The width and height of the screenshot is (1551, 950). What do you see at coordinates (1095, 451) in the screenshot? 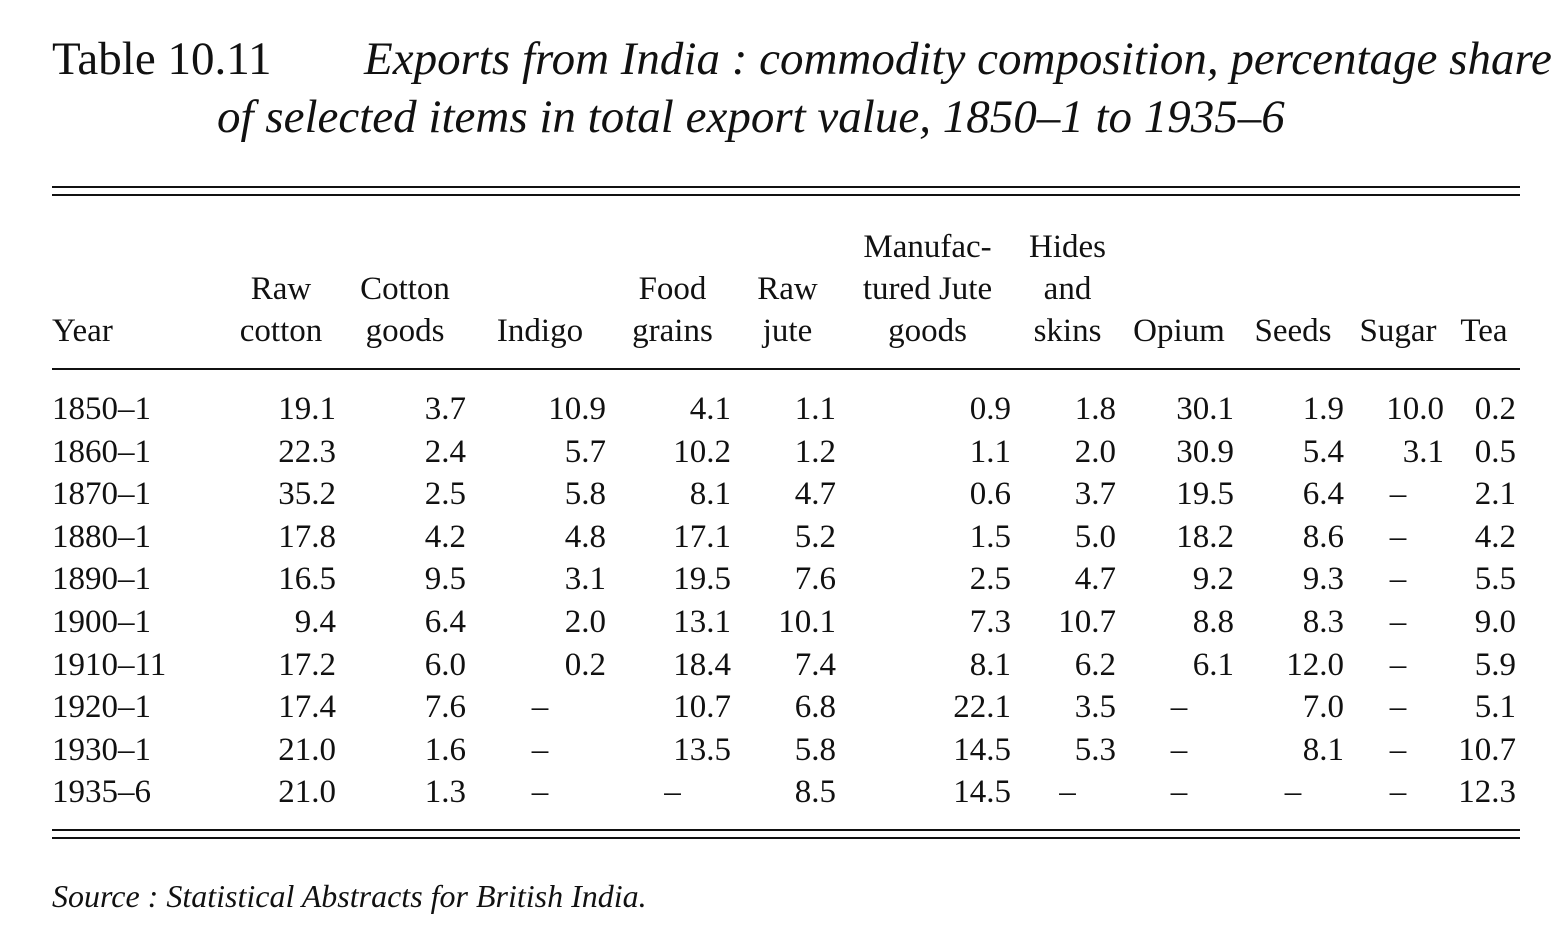
I see `value-cell: 2.0` at bounding box center [1095, 451].